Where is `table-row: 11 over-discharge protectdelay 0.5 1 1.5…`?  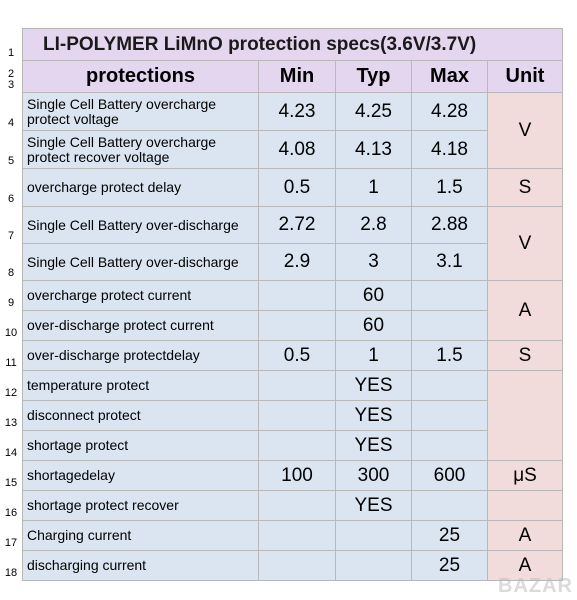 table-row: 11 over-discharge protectdelay 0.5 1 1.5… is located at coordinates (281, 355).